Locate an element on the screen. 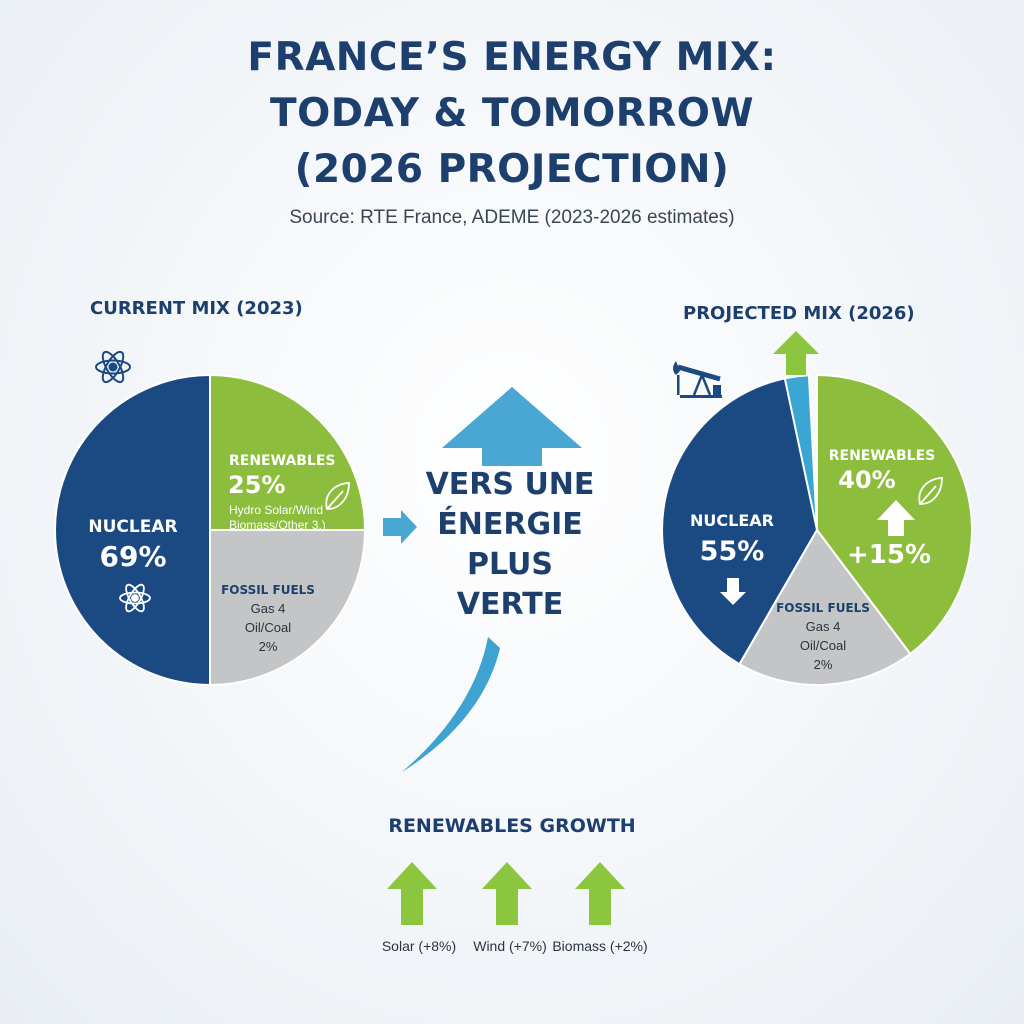 Image resolution: width=1024 pixels, height=1024 pixels. center-line-1: VERS UNE is located at coordinates (510, 484).